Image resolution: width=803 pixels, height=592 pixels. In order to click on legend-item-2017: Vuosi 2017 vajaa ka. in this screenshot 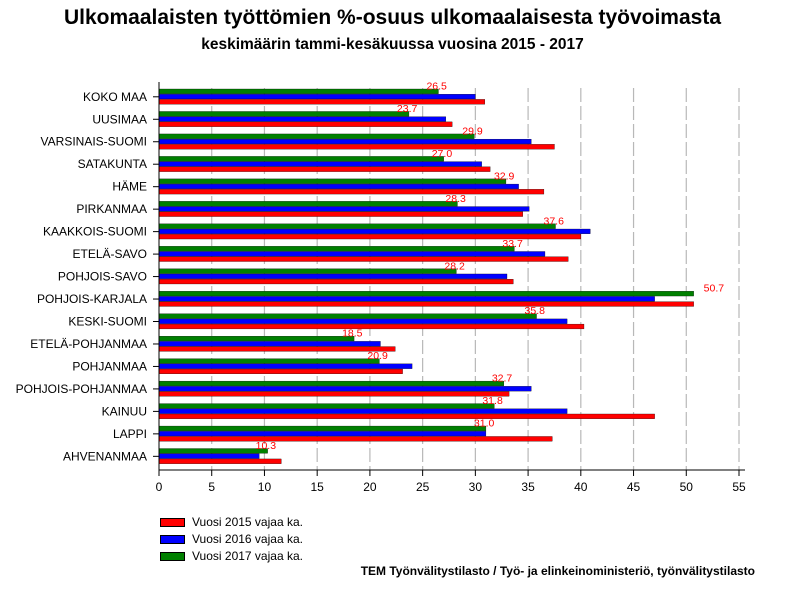, I will do `click(231, 556)`.